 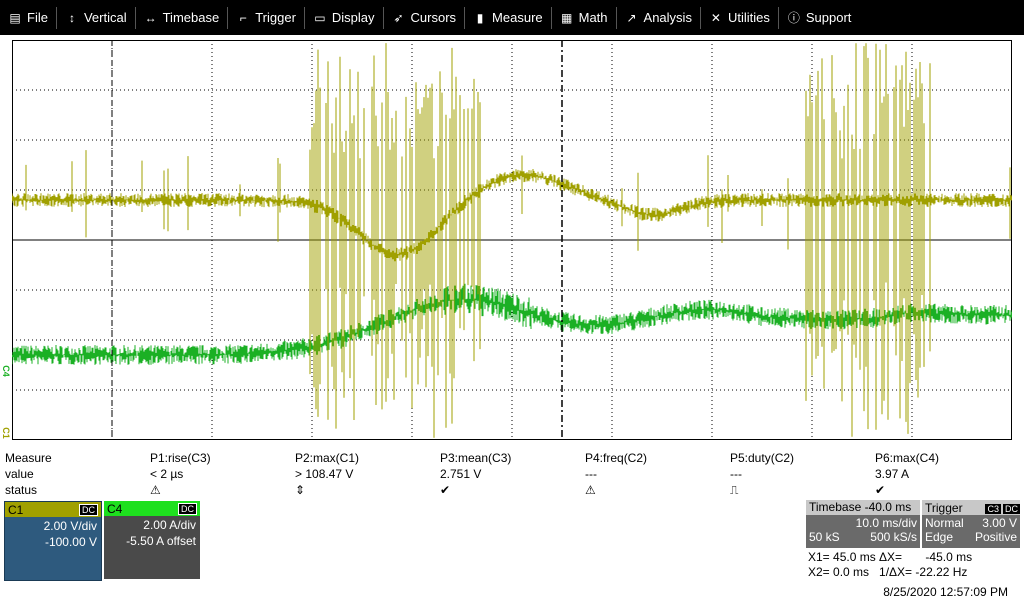 I want to click on menu-utilities: ✕ Utilities, so click(x=739, y=17).